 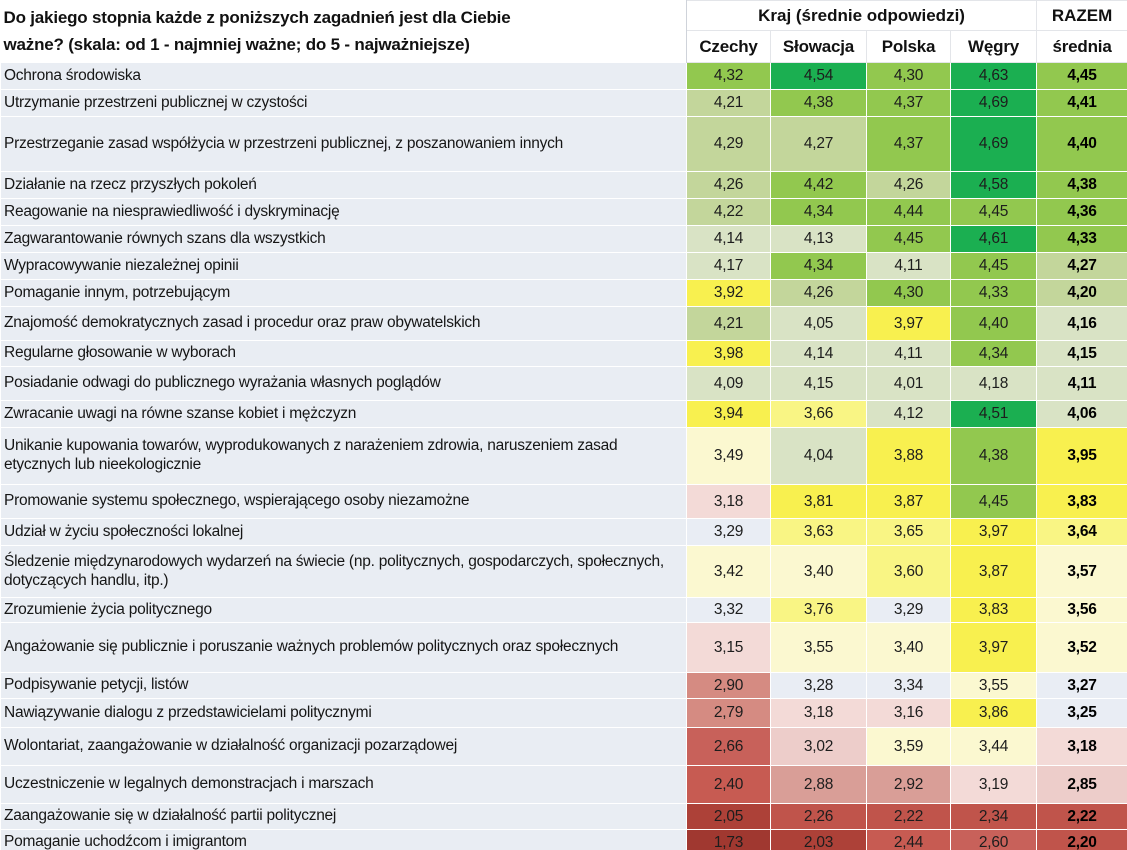 What do you see at coordinates (908, 571) in the screenshot?
I see `value-cell: 3,60` at bounding box center [908, 571].